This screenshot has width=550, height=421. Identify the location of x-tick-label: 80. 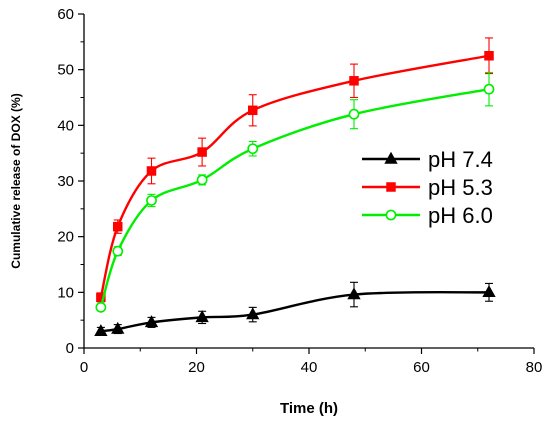
(534, 367).